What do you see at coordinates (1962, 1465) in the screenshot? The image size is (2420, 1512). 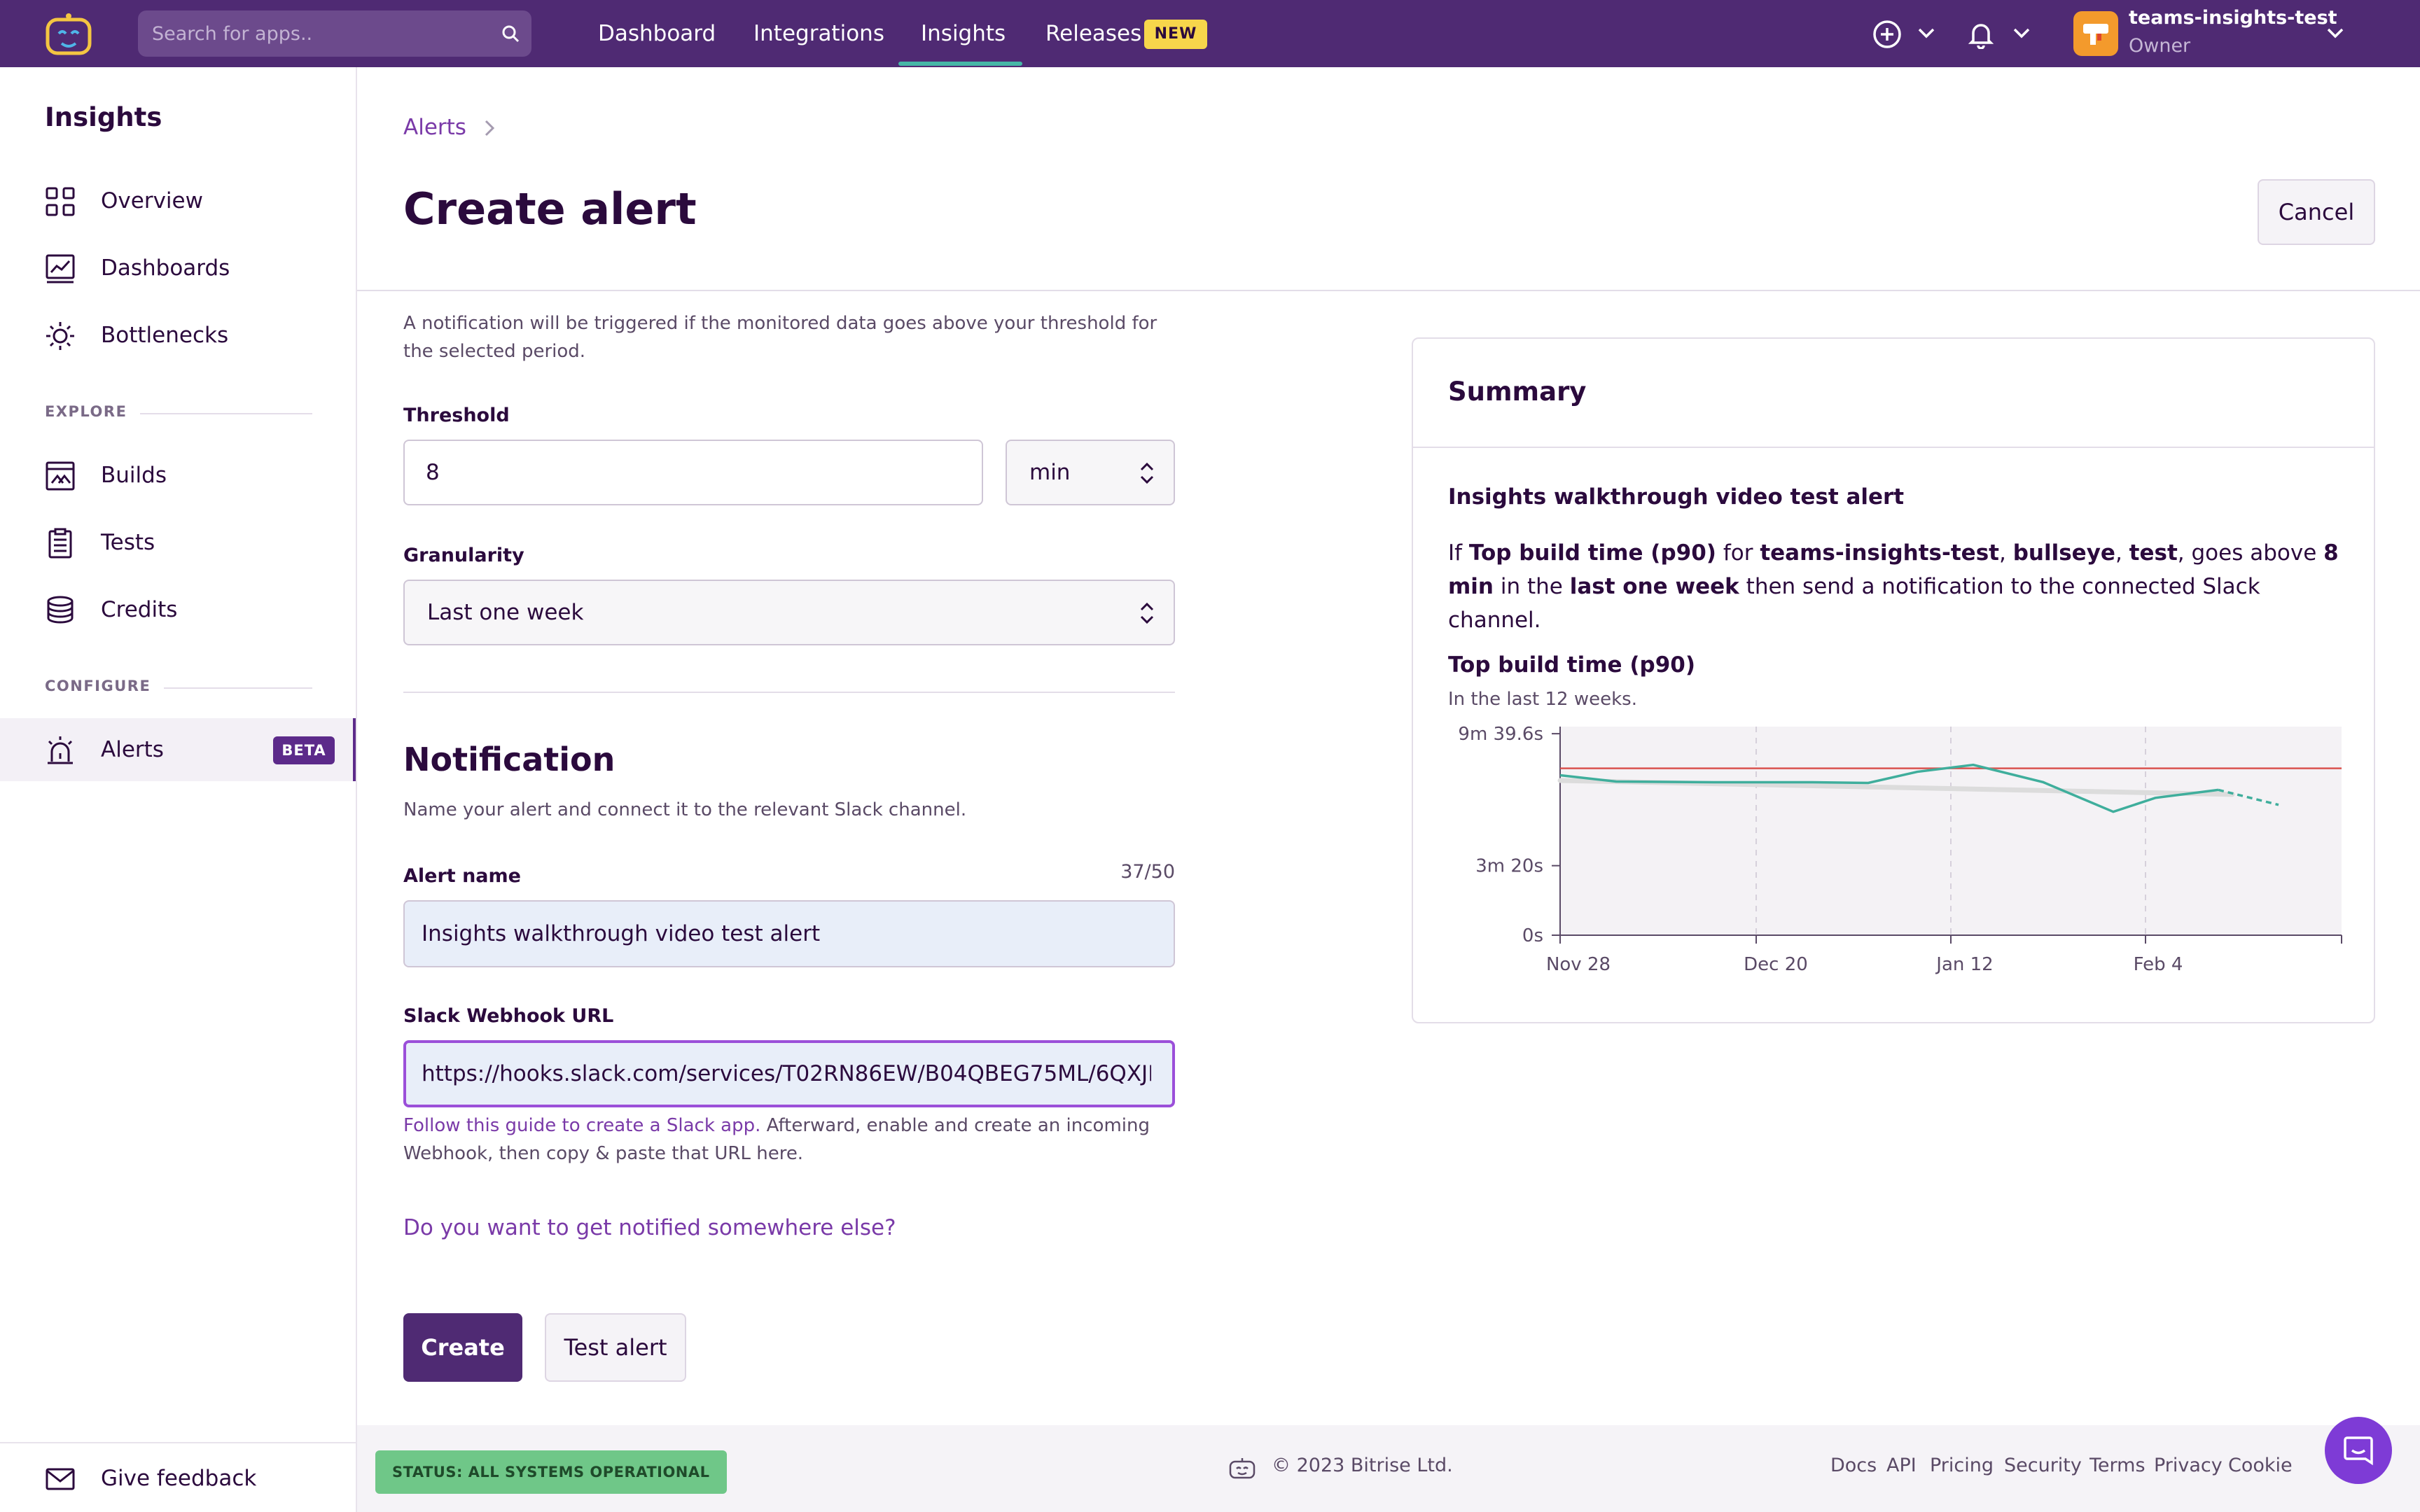 I see `footer-link-pricing: Pricing` at bounding box center [1962, 1465].